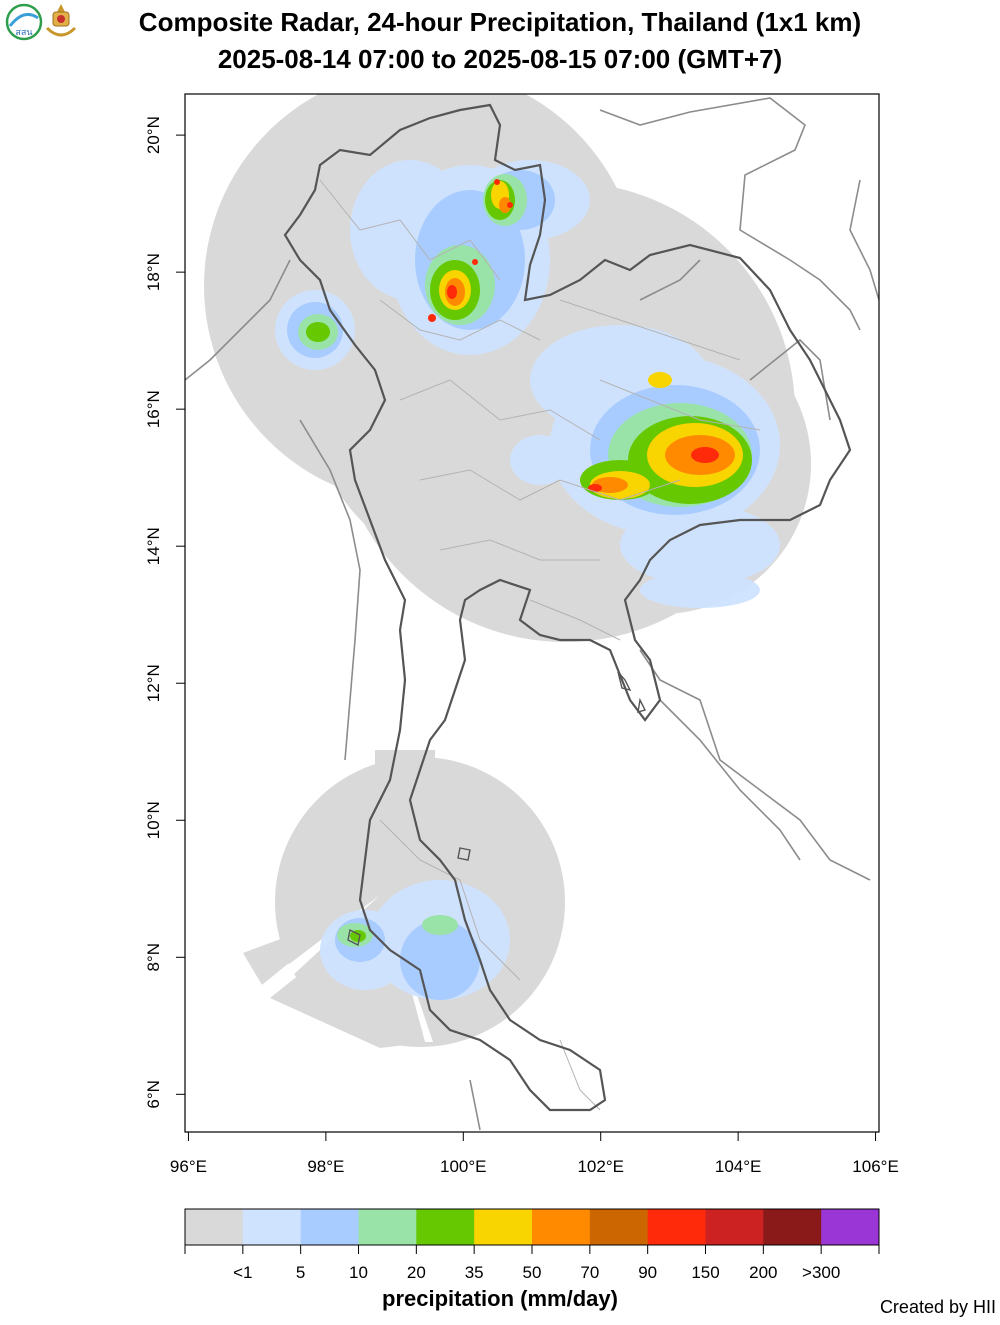 The image size is (1000, 1325). What do you see at coordinates (534, 1154) in the screenshot?
I see `x-axis: 96°E 98°E 100°E 102°E 104°E 106°E` at bounding box center [534, 1154].